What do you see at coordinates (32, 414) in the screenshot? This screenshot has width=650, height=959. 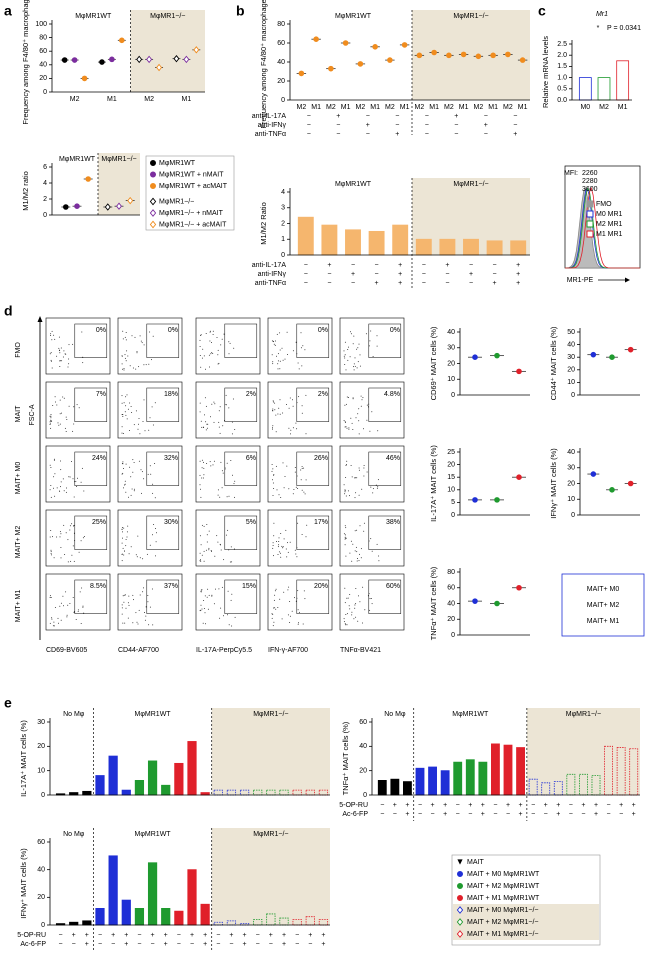 I see `y-axis-label: FSC-A` at bounding box center [32, 414].